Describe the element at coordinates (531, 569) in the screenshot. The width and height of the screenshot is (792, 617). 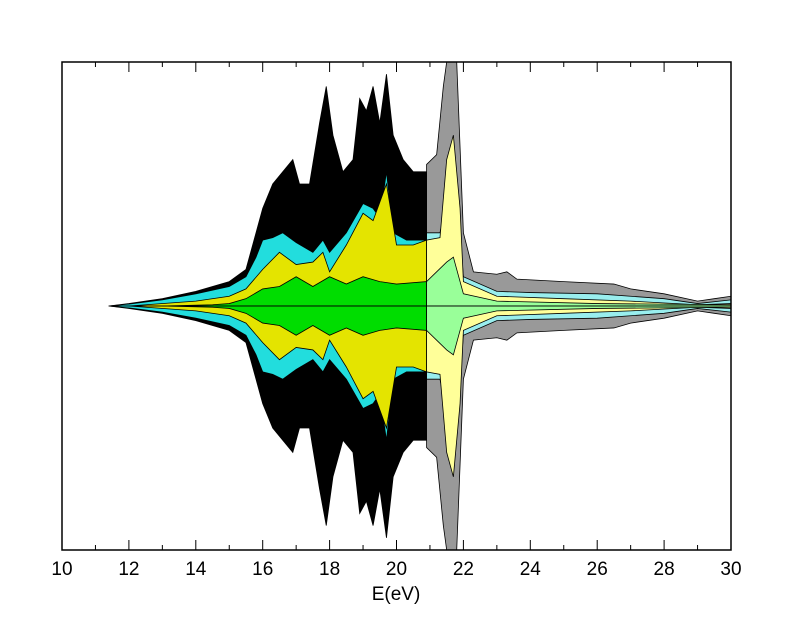
I see `x-tick-label: 24` at that location.